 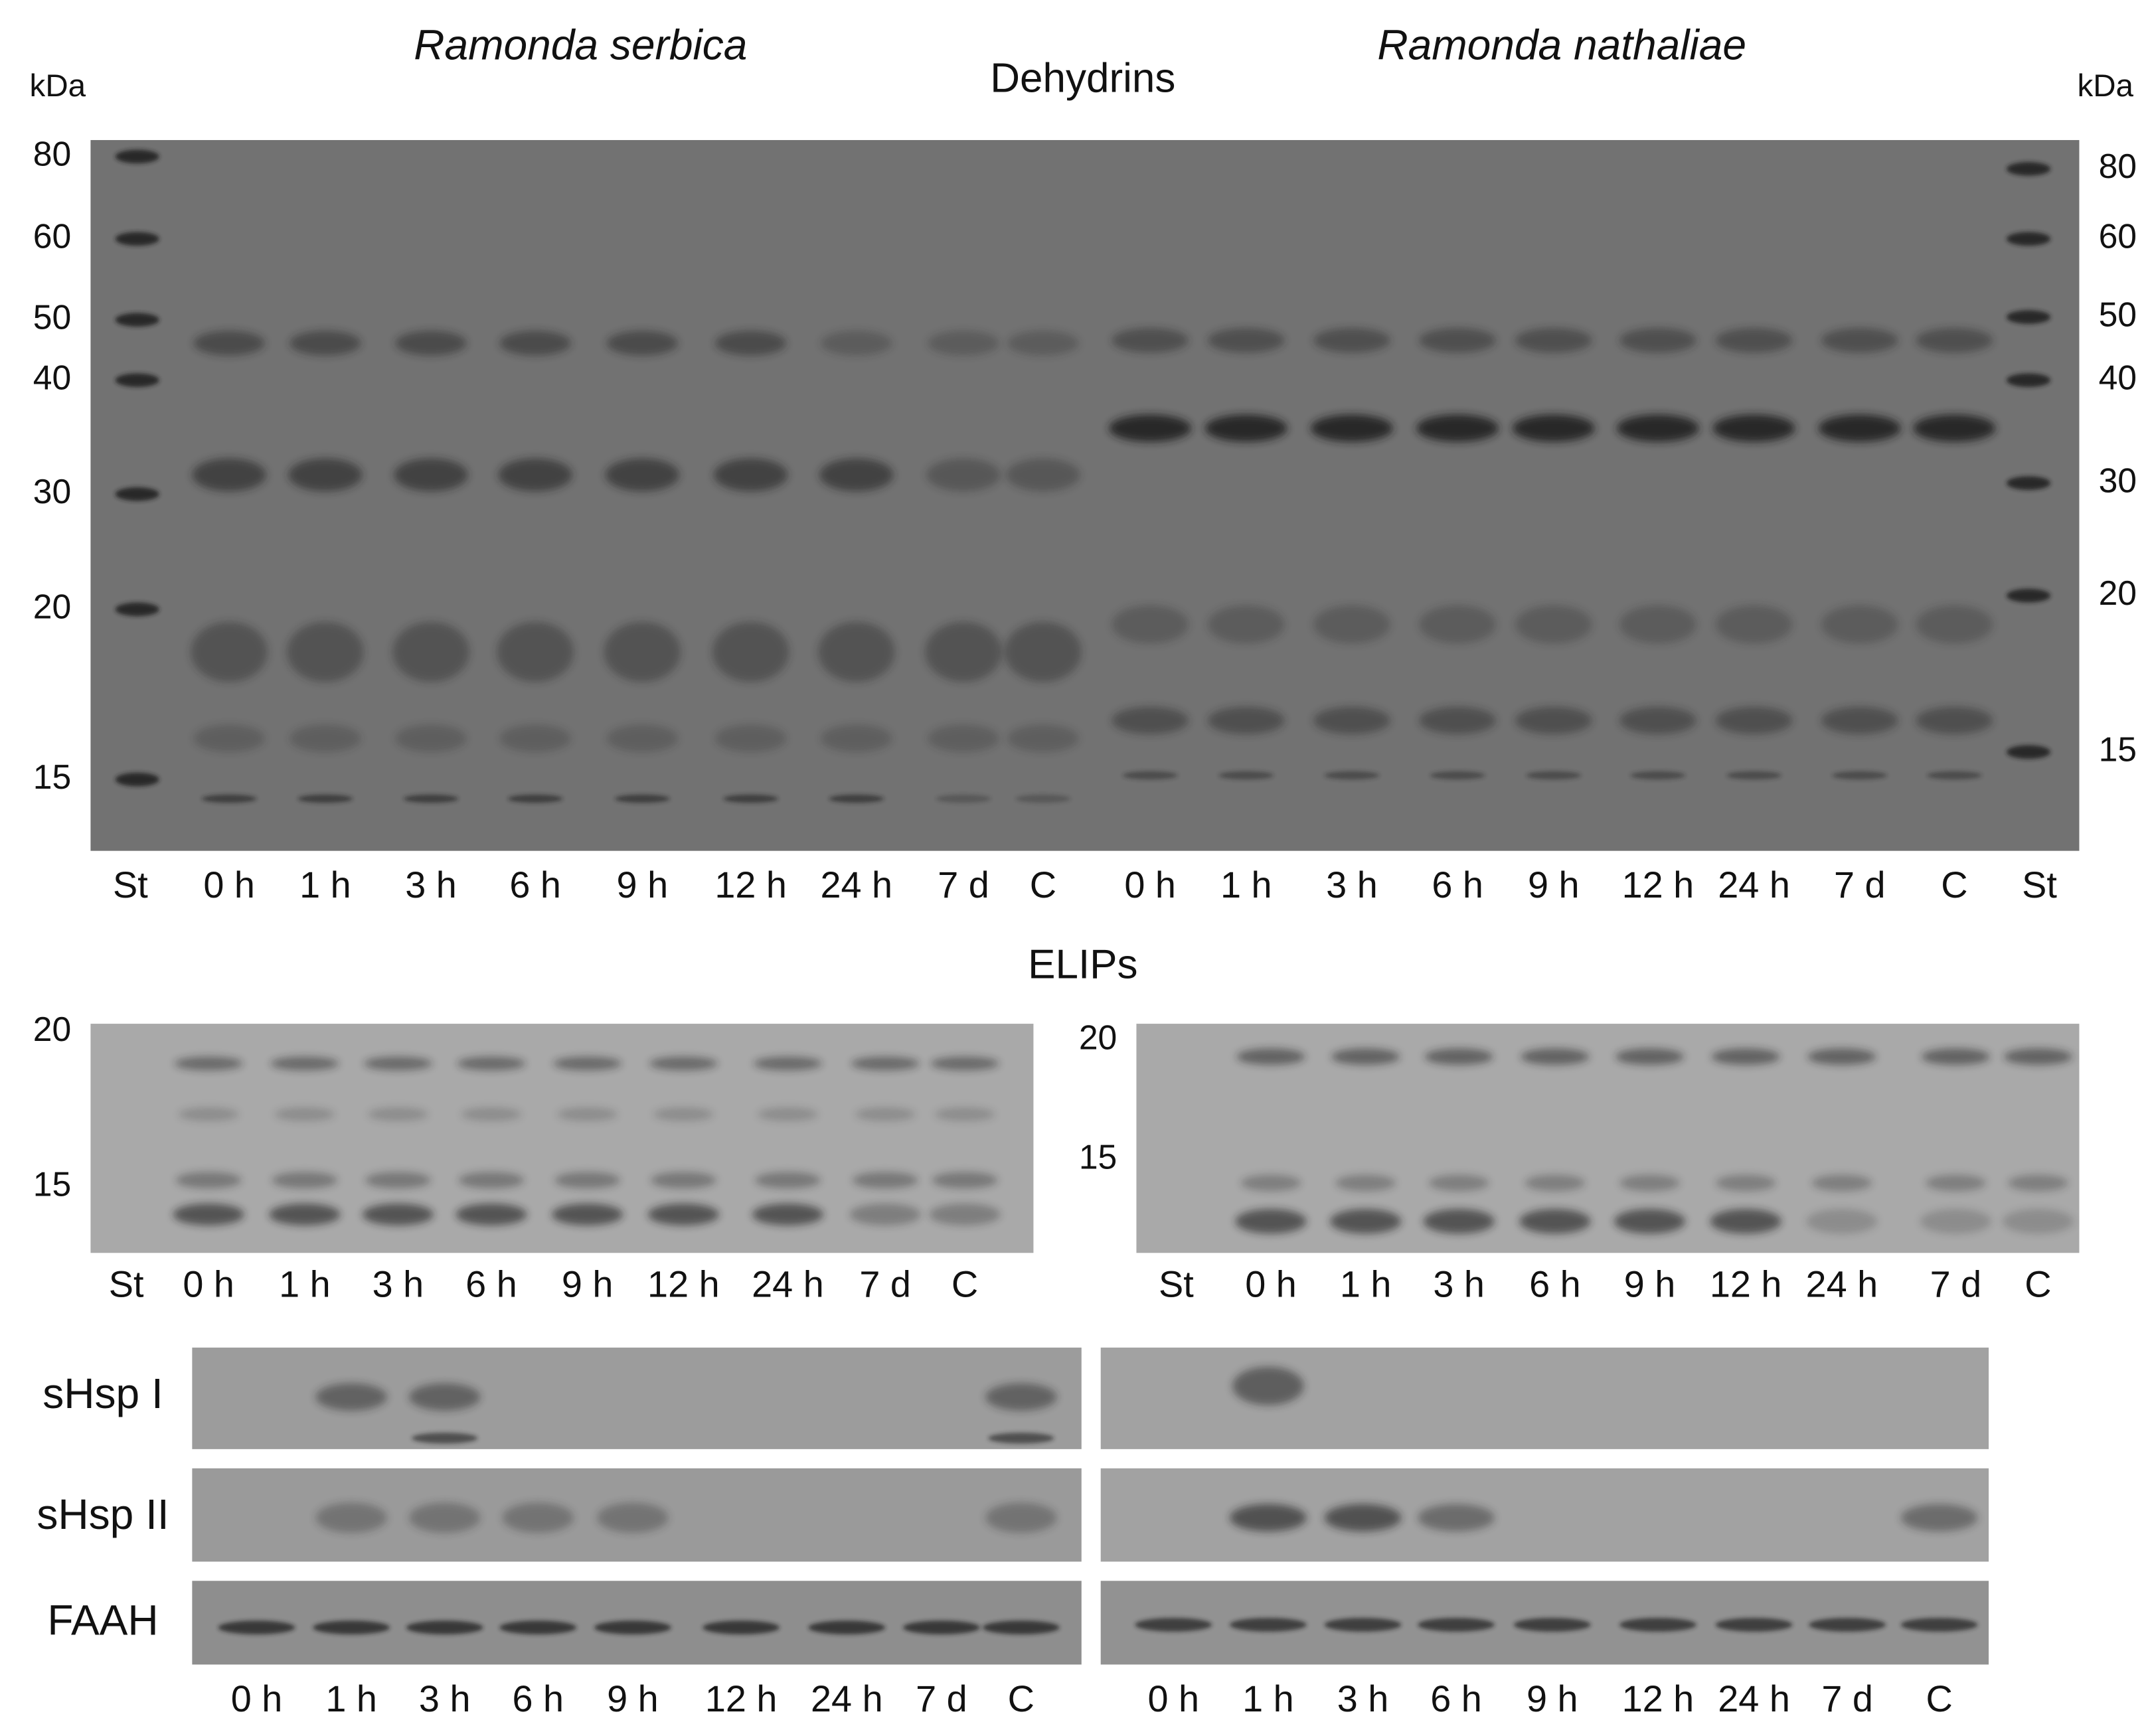 What do you see at coordinates (103, 1514) in the screenshot?
I see `blot-row-label: sHsp II` at bounding box center [103, 1514].